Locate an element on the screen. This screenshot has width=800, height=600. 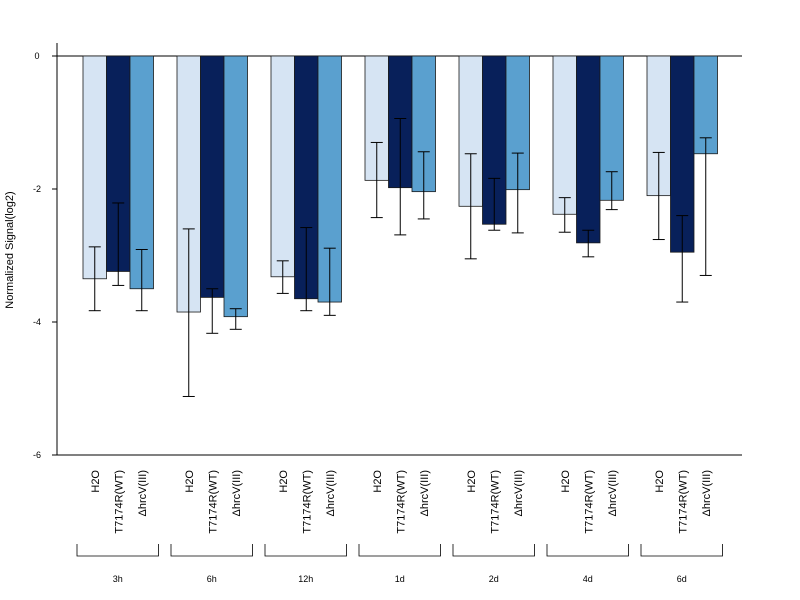
y-tick-label: -2 is located at coordinates (37, 189).